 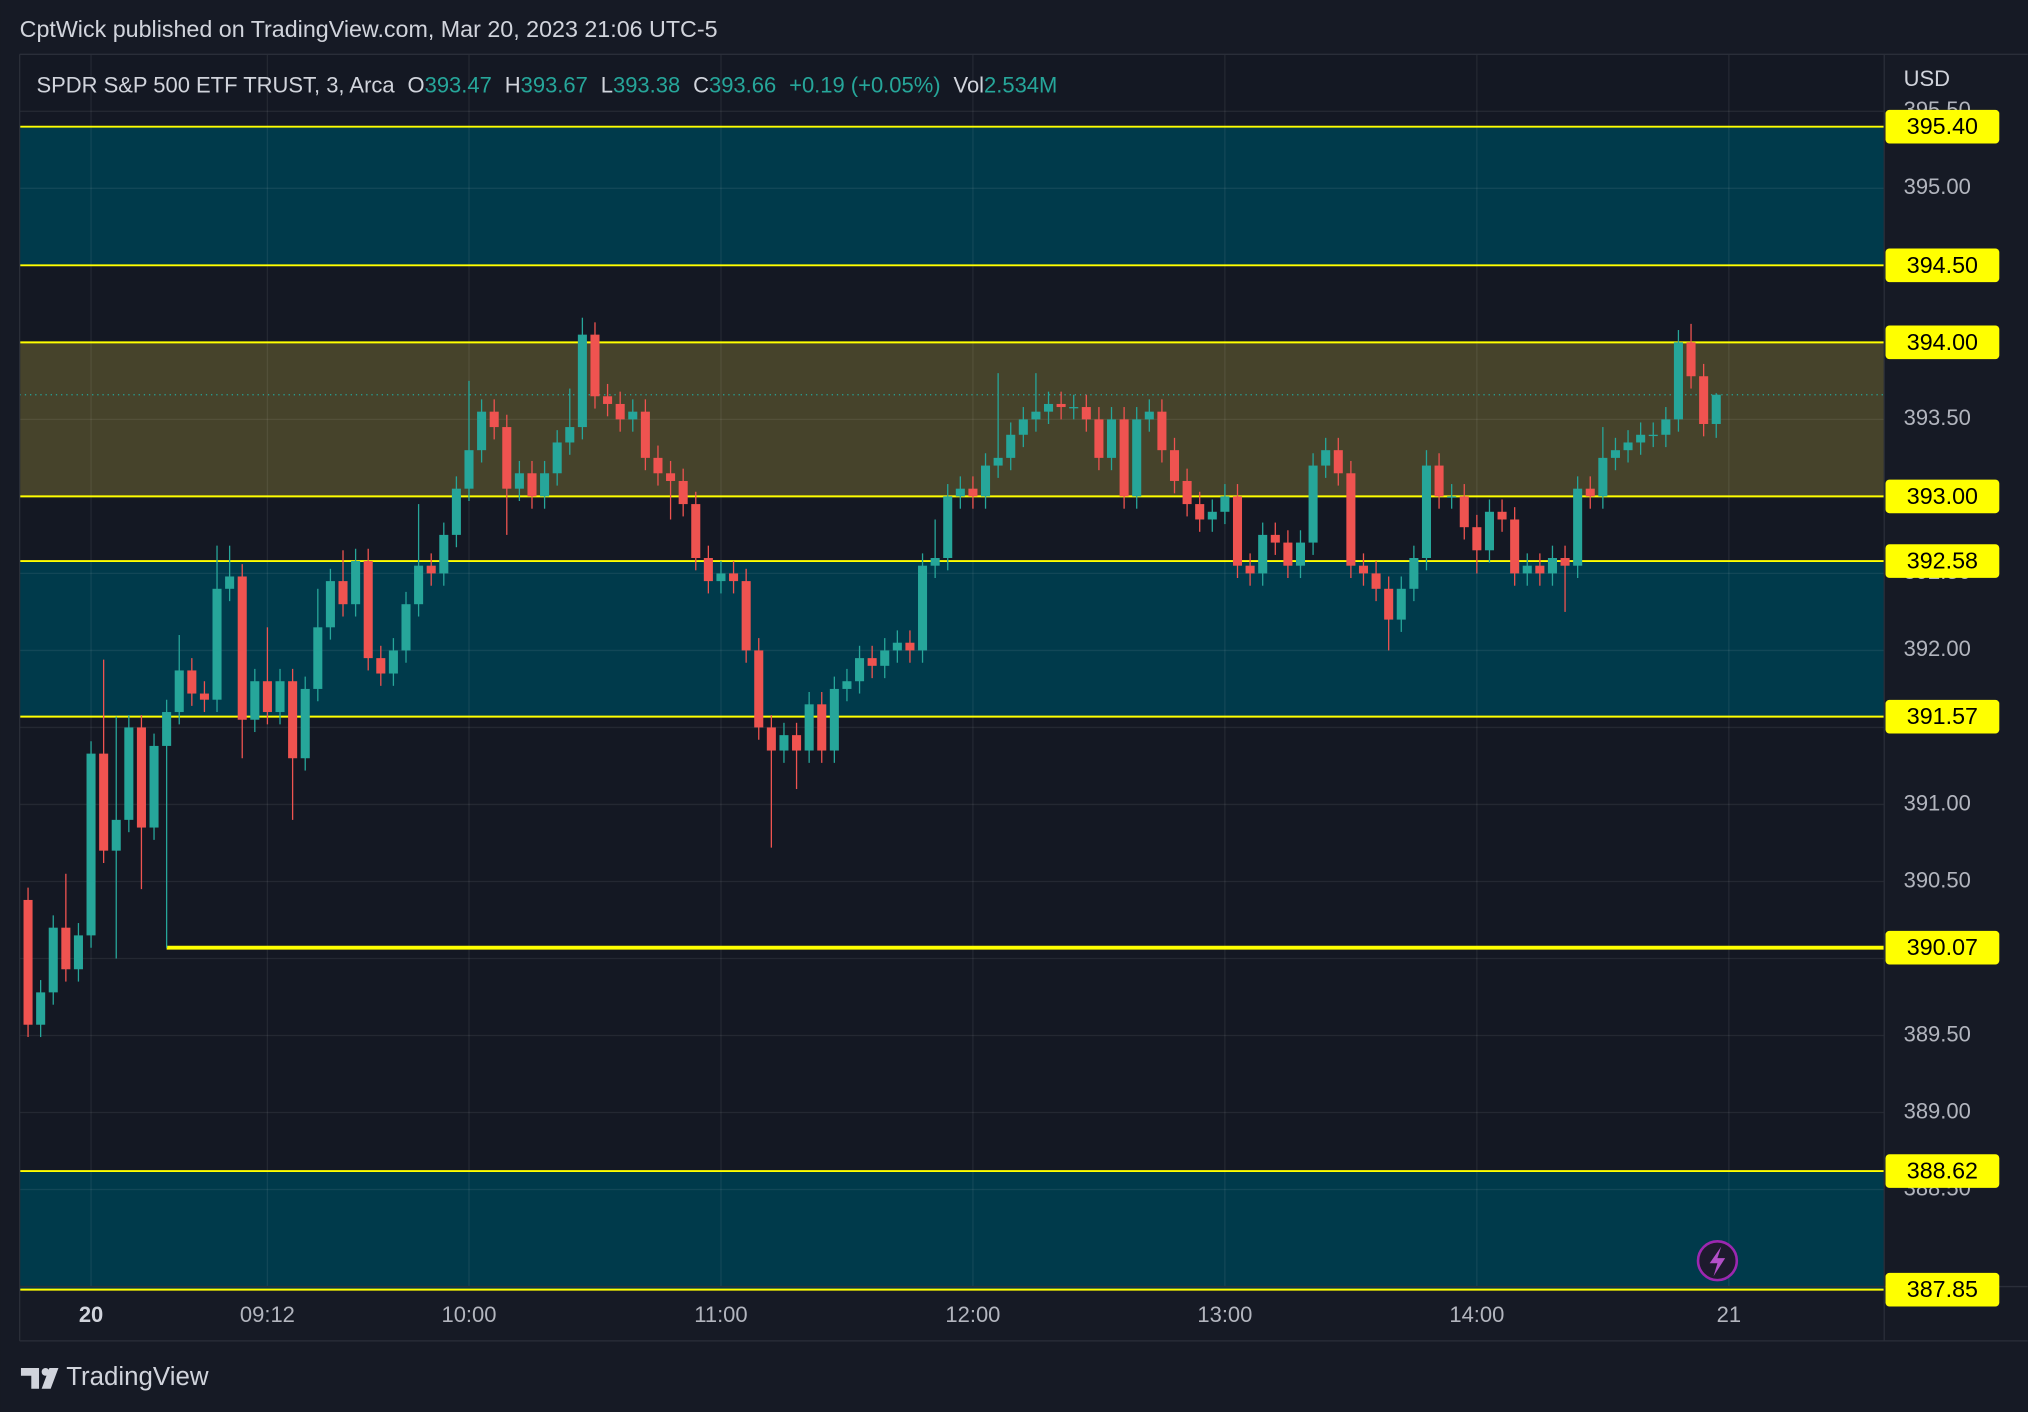 I want to click on level-label: 395.40, so click(x=1942, y=126).